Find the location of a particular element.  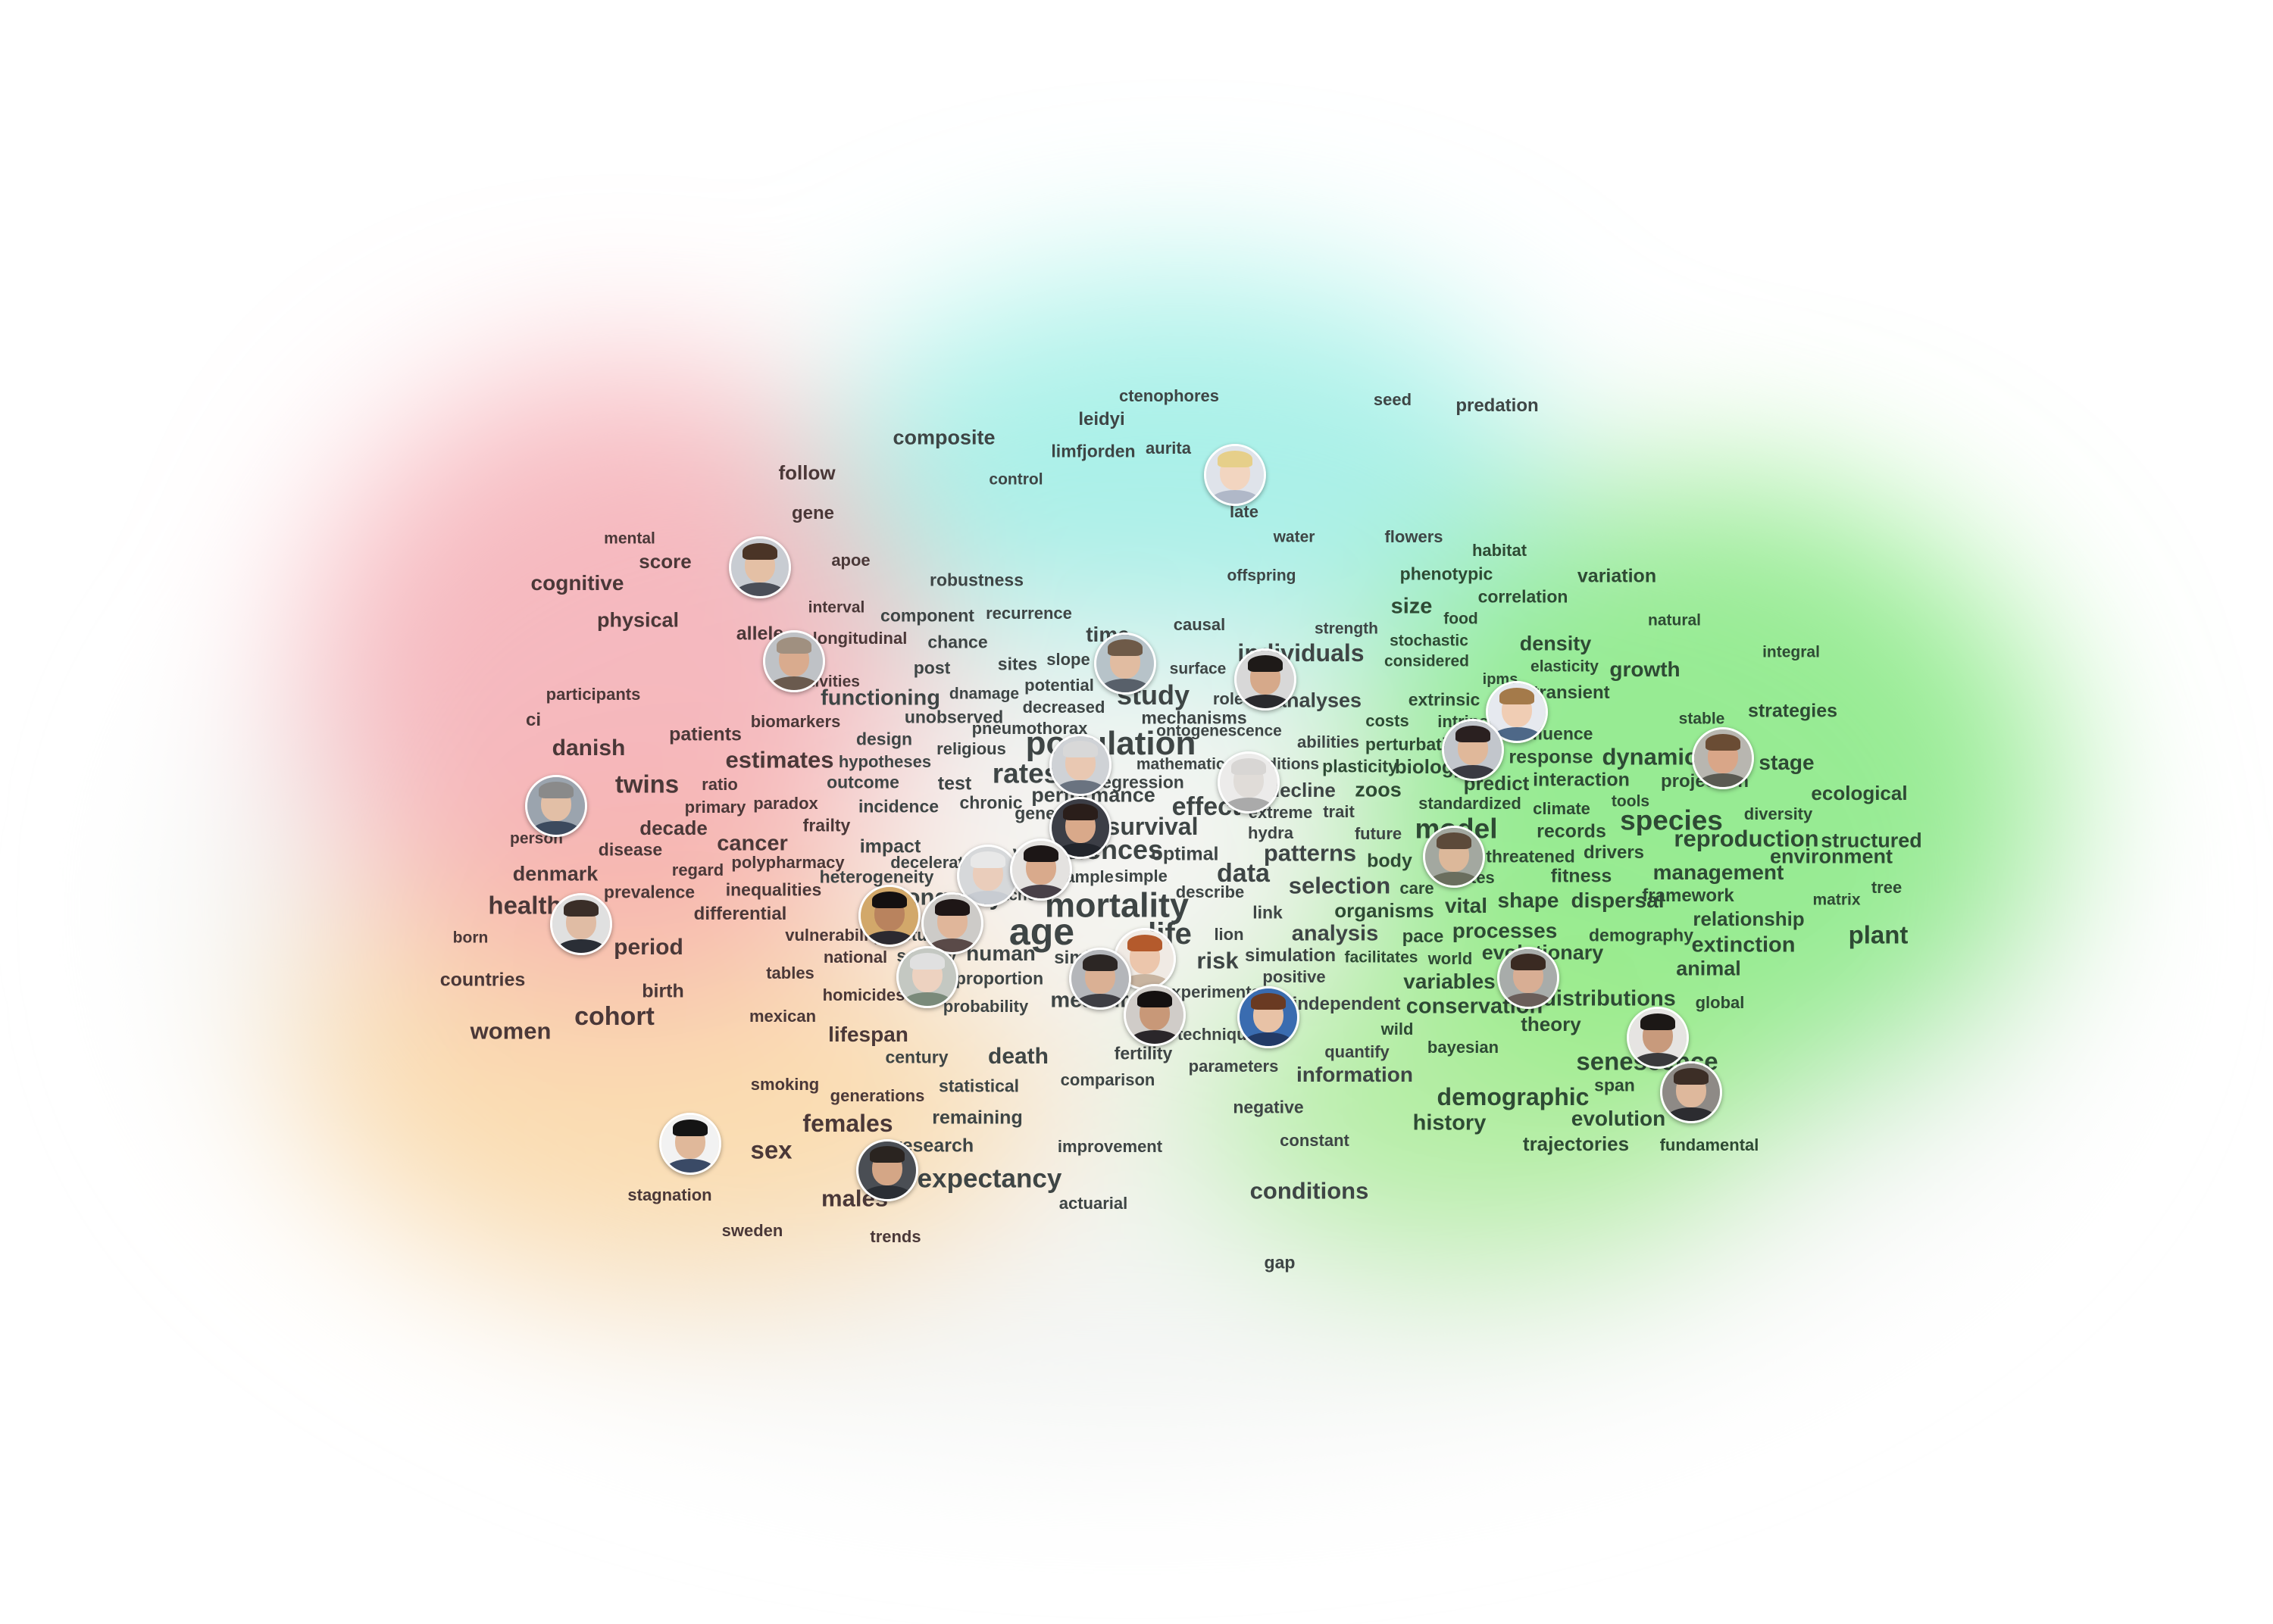

topic-word-frailty: frailty is located at coordinates (827, 825).